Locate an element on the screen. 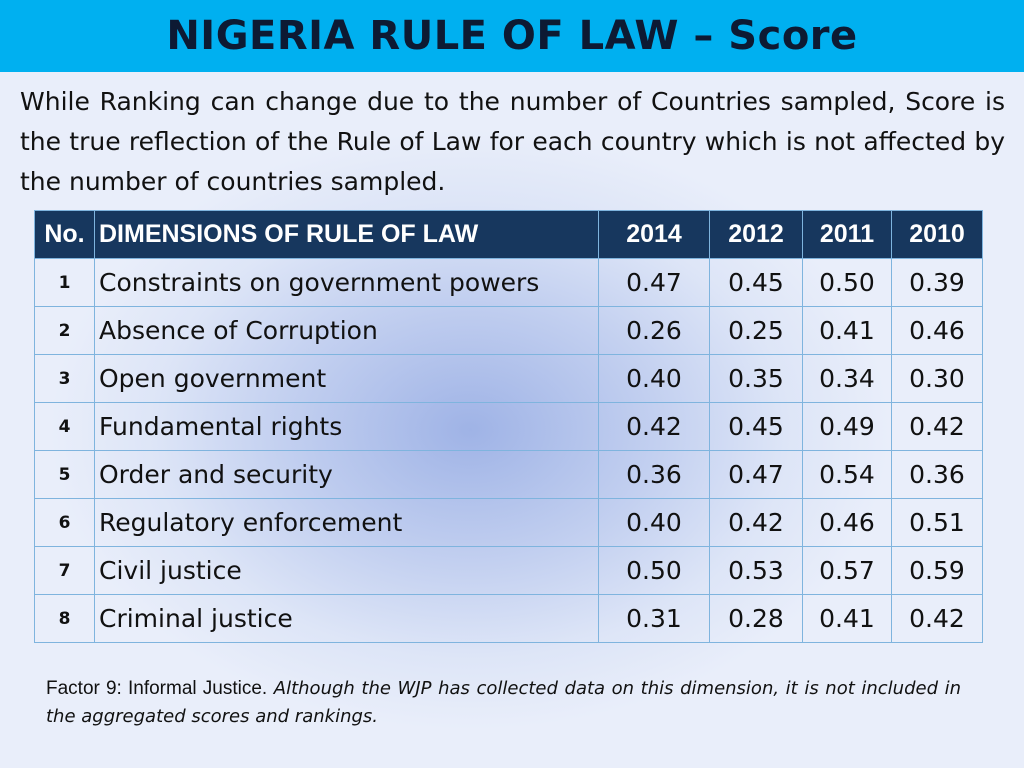  header-no: No. is located at coordinates (64, 234).